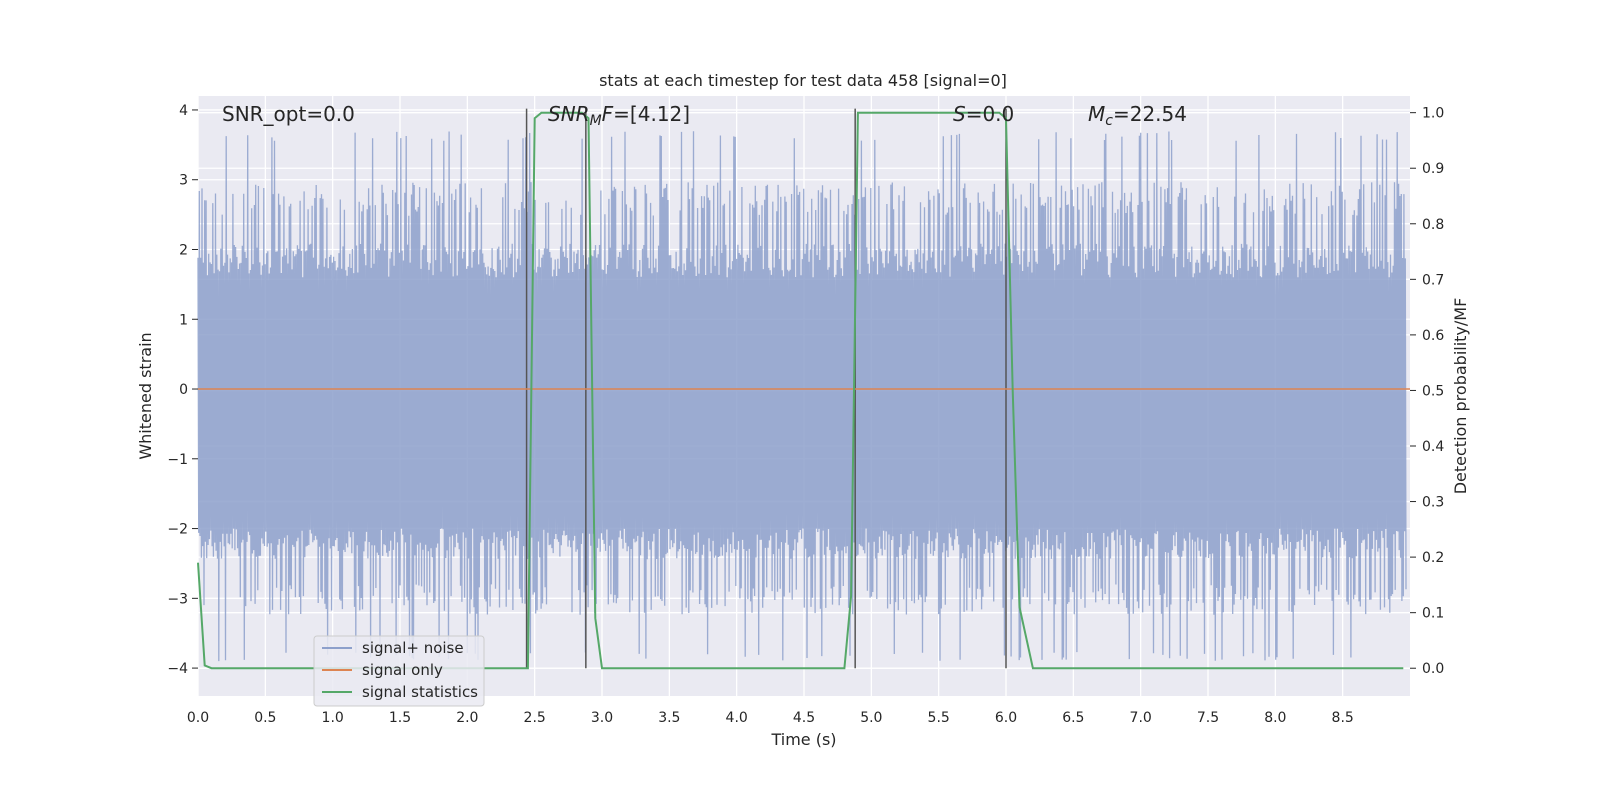 This screenshot has width=1600, height=800. Describe the element at coordinates (333, 718) in the screenshot. I see `x-tick-label: 1.0` at that location.